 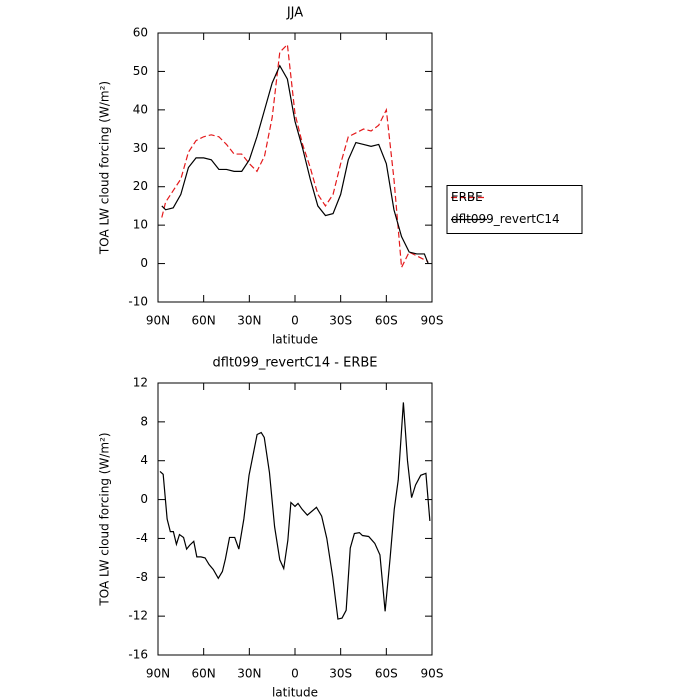 I want to click on y-tick-label: 20, so click(x=140, y=186).